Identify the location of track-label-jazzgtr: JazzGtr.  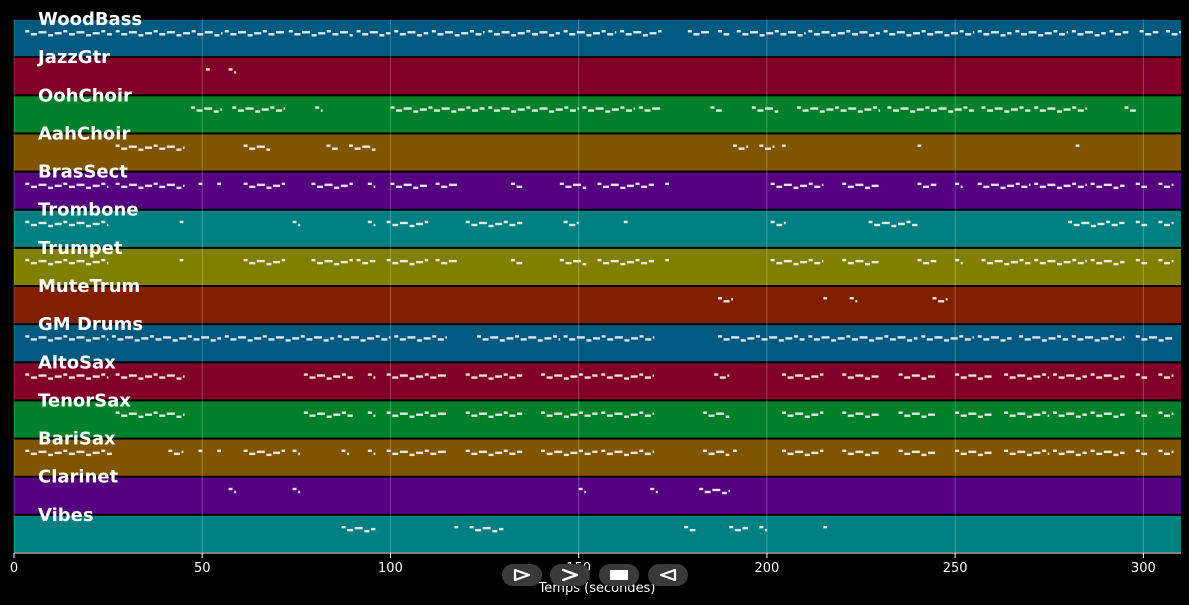
(73, 57).